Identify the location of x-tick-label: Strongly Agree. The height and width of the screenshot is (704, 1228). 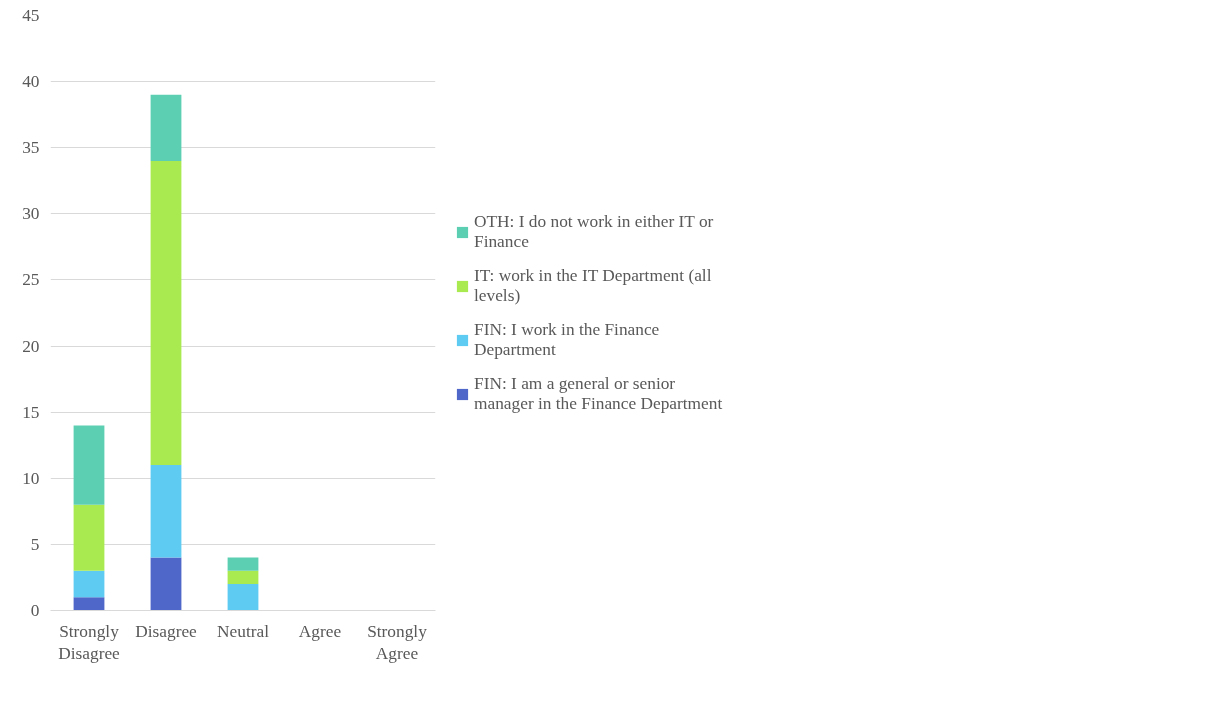
(397, 642).